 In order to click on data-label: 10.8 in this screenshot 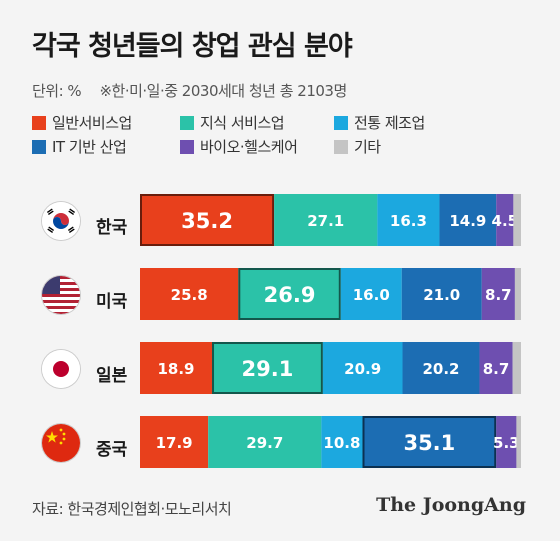, I will do `click(341, 443)`.